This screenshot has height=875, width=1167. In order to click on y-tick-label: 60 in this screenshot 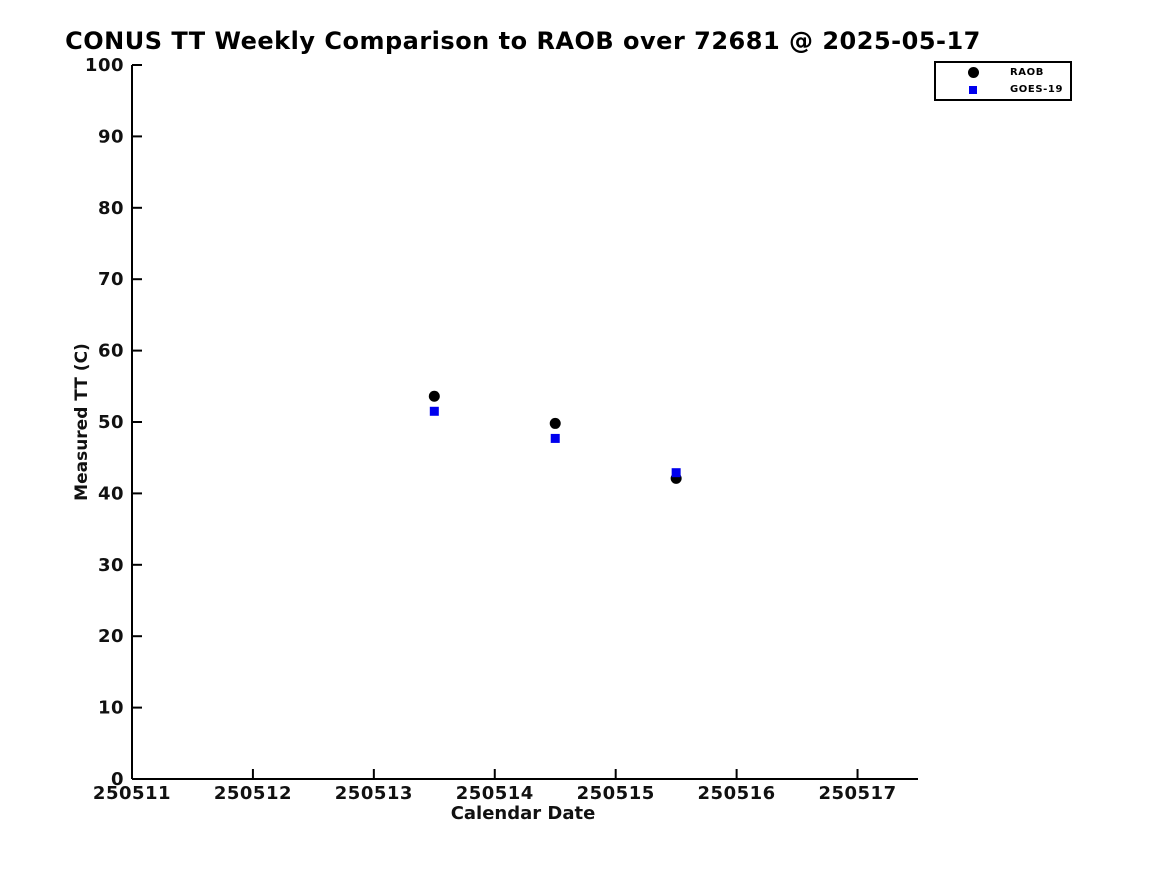, I will do `click(111, 351)`.